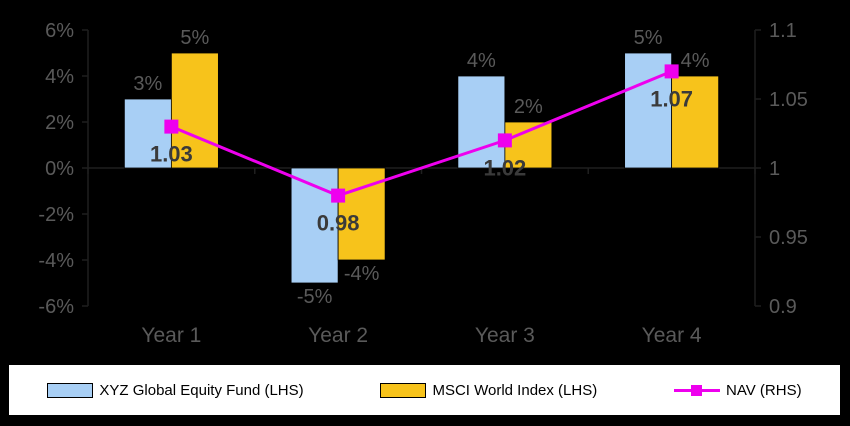 Image resolution: width=850 pixels, height=426 pixels. I want to click on bar-value-label: -4%, so click(362, 274).